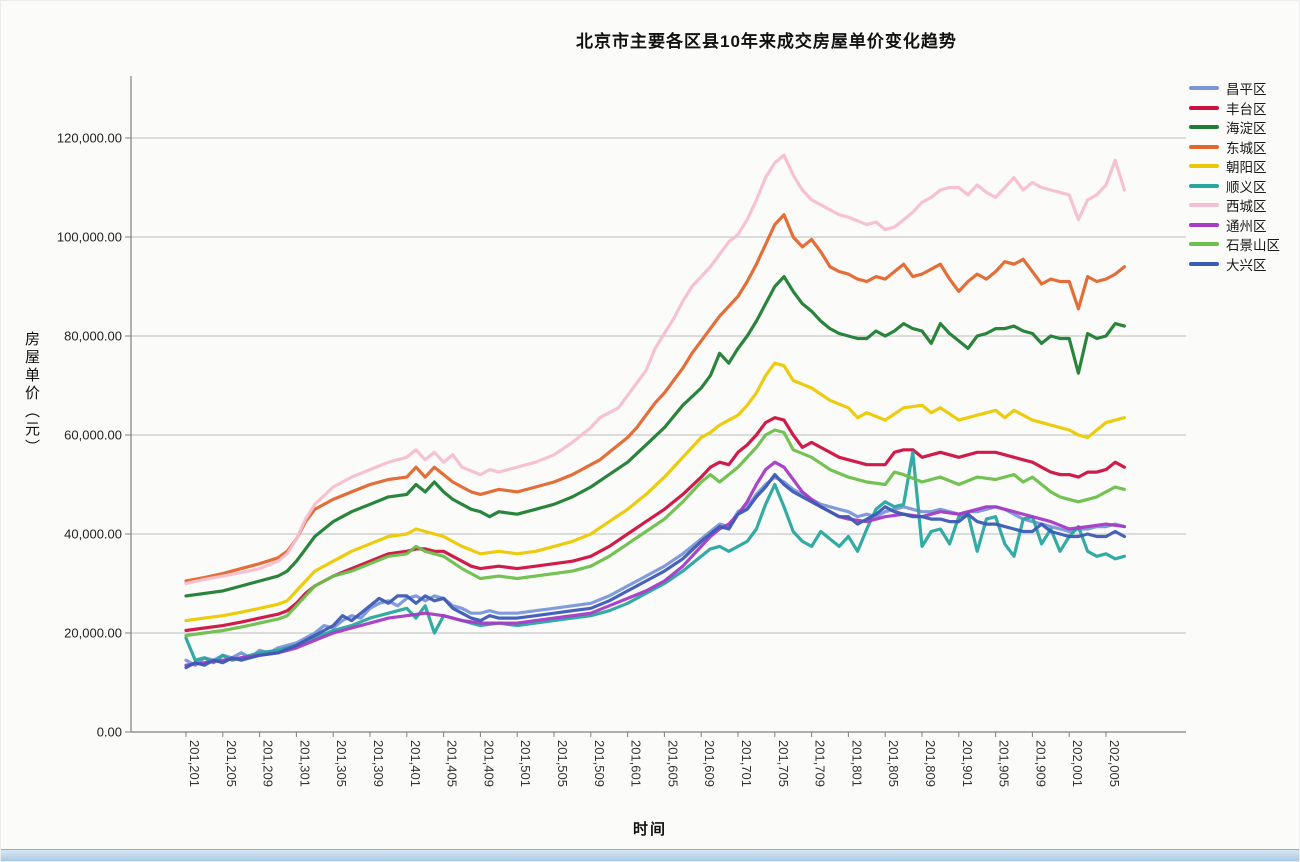 The height and width of the screenshot is (862, 1300). Describe the element at coordinates (1040, 763) in the screenshot. I see `x-tick-label: 201,909` at that location.